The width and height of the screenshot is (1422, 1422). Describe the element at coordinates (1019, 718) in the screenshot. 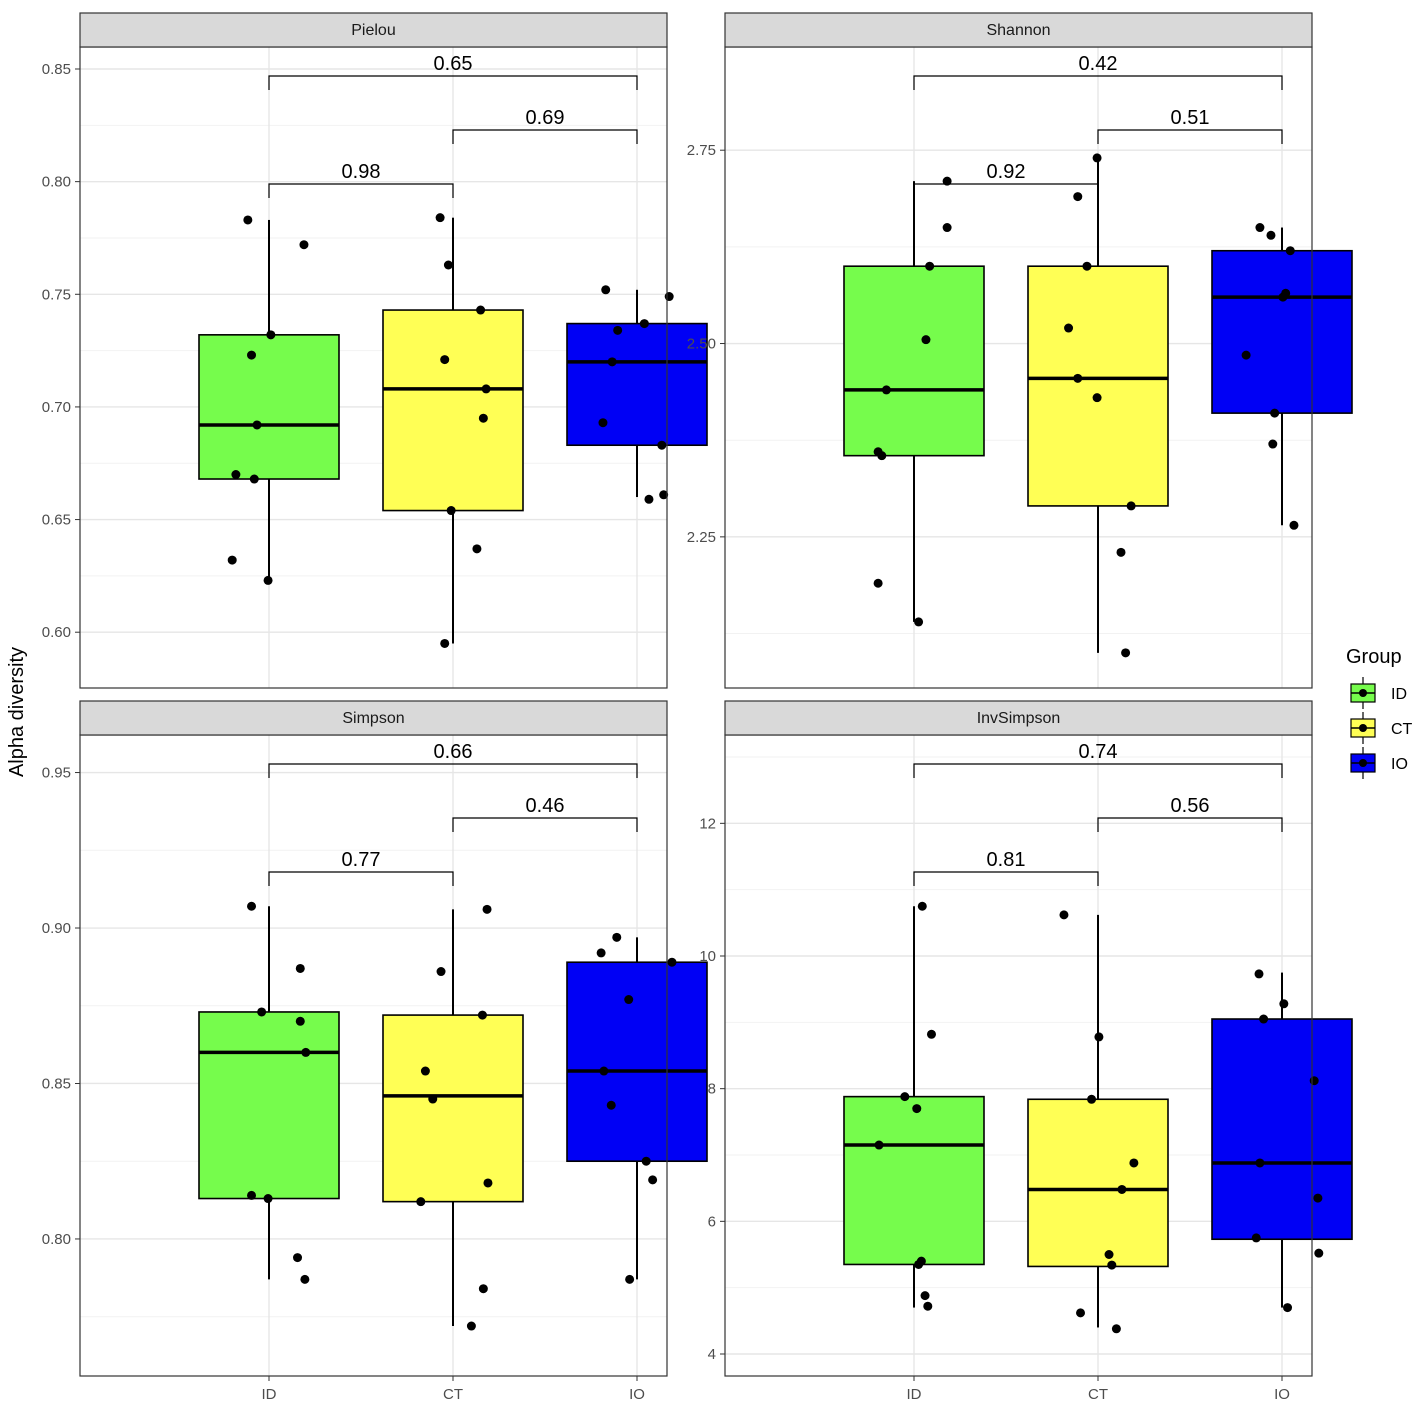

I see `facet-strip-label: InvSimpson` at that location.